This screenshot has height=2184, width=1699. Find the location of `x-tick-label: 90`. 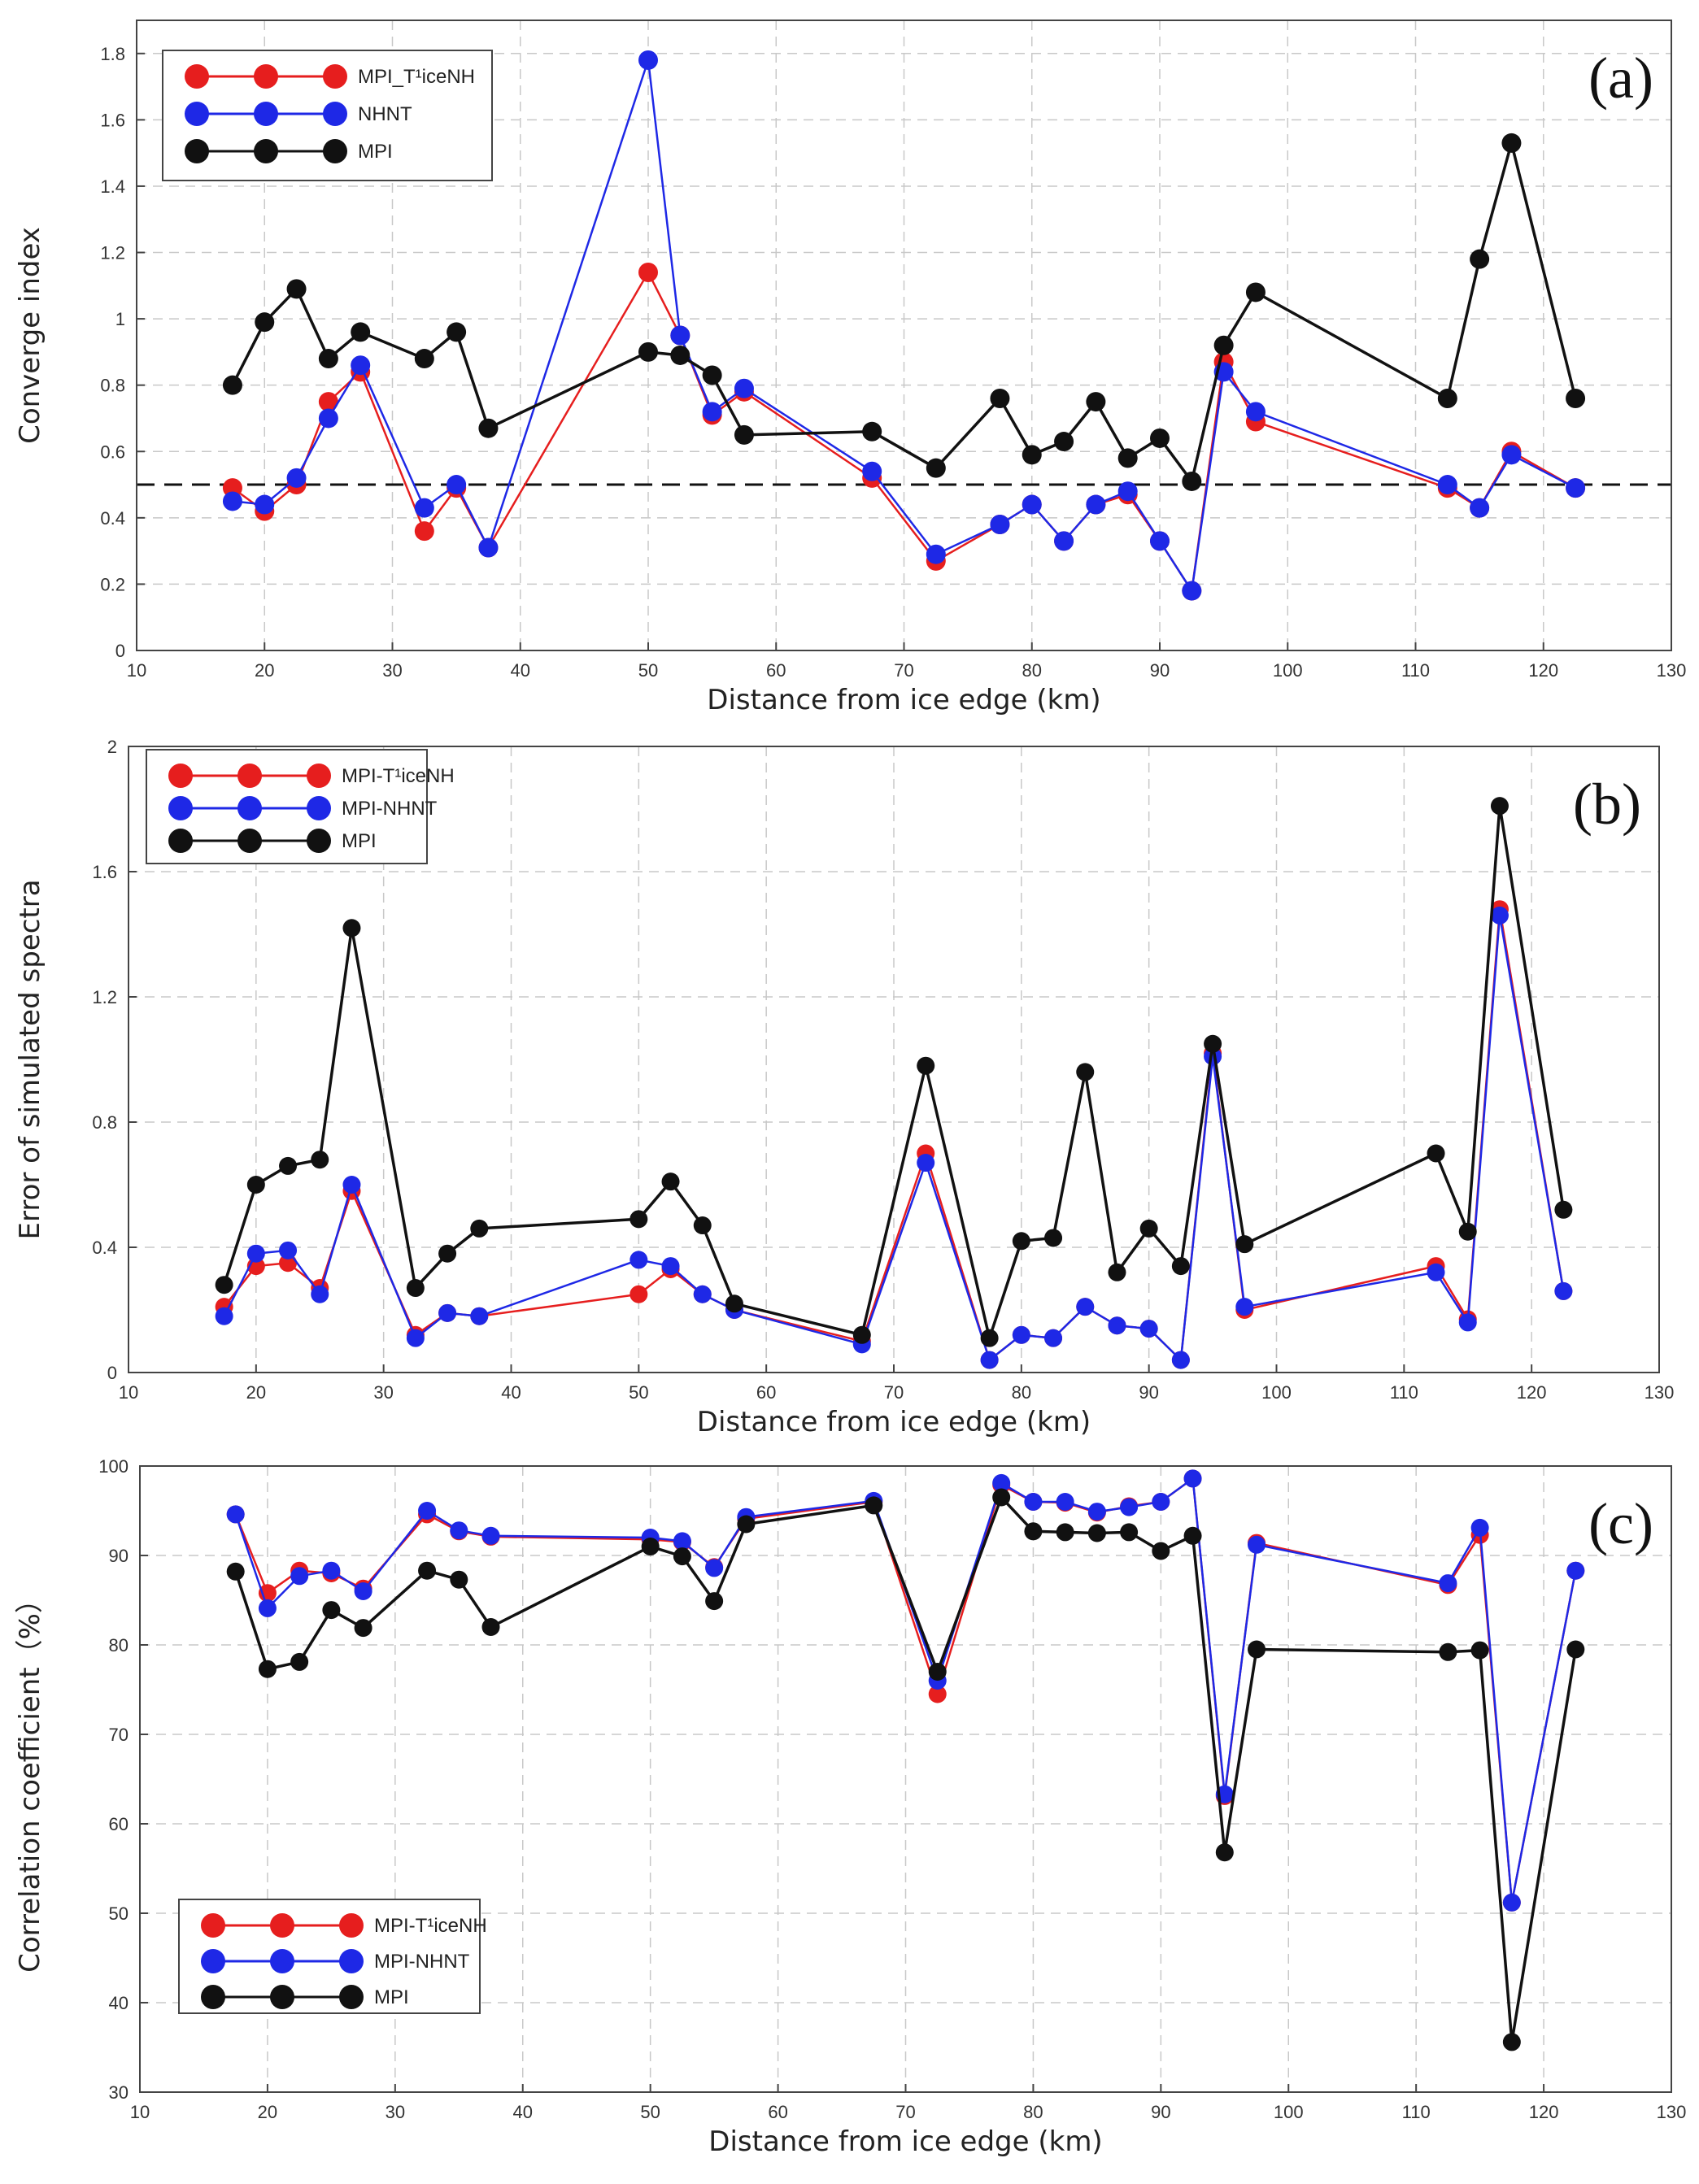

x-tick-label: 90 is located at coordinates (1160, 2112).